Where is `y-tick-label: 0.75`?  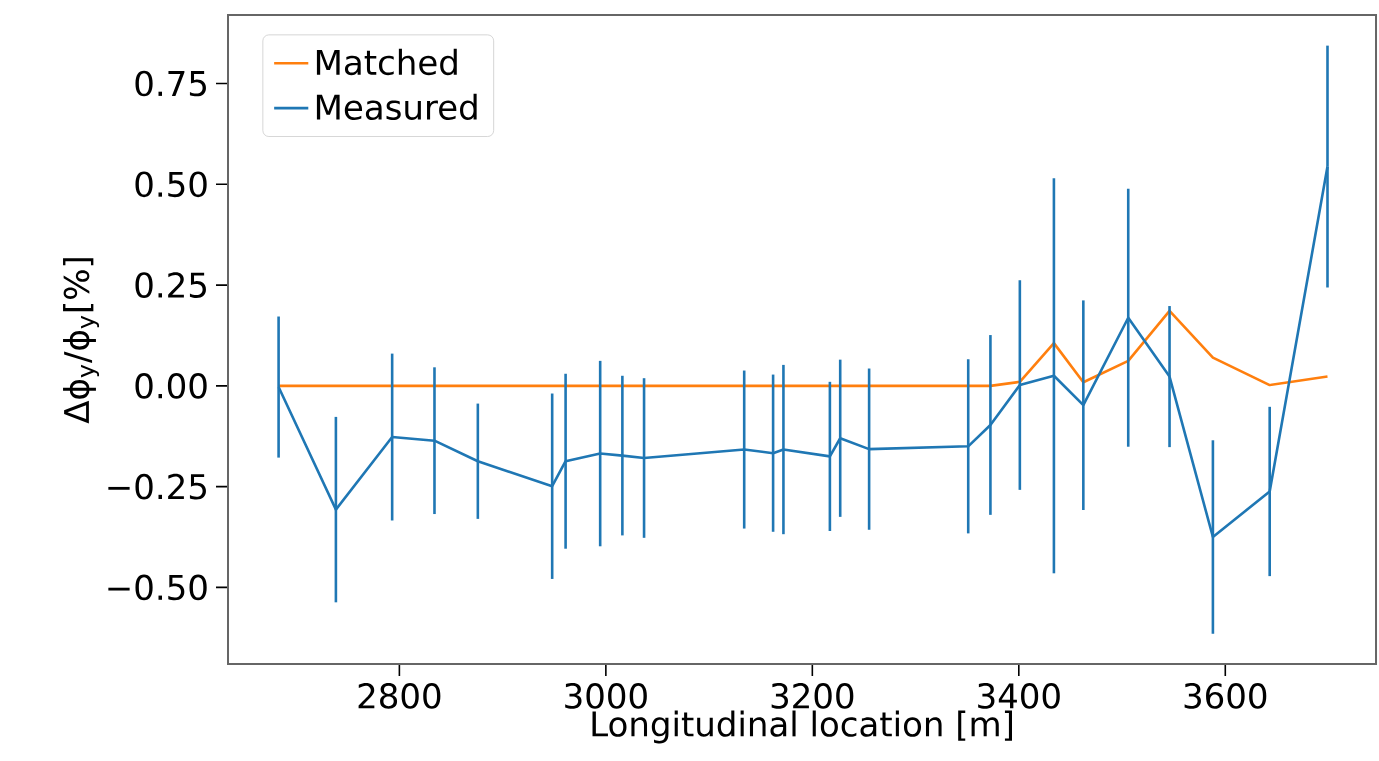
y-tick-label: 0.75 is located at coordinates (170, 83).